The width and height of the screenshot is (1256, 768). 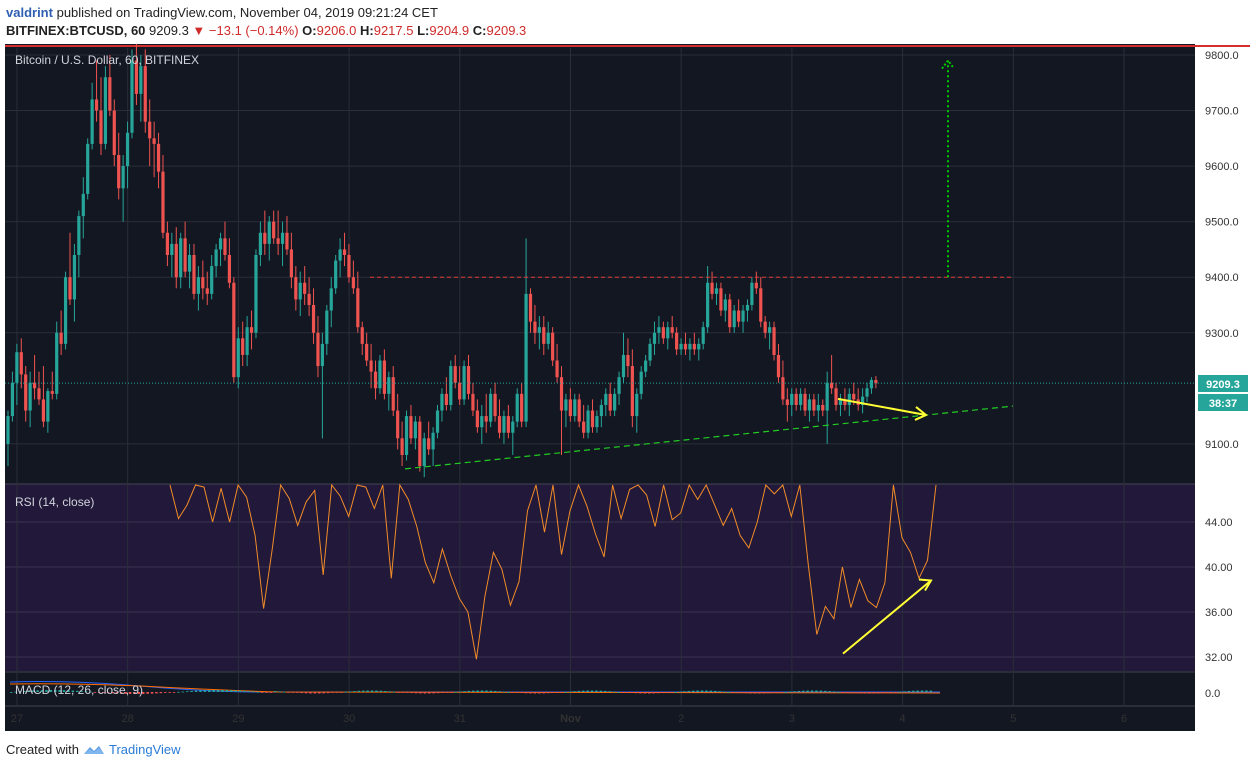 I want to click on price-tick-label: 9800.0, so click(x=1222, y=56).